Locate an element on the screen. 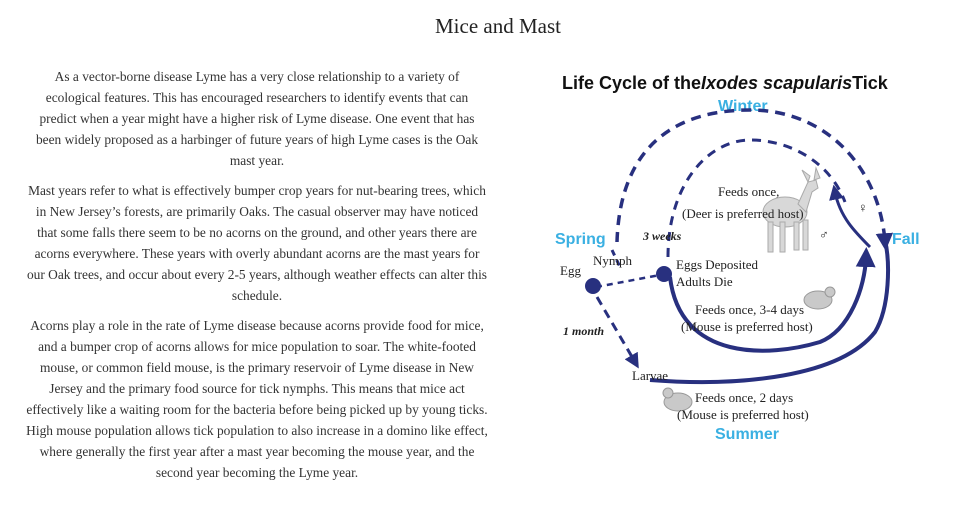 This screenshot has width=974, height=512. diagram-title: Life Cycle of theIxodes scapularisTick is located at coordinates (725, 83).